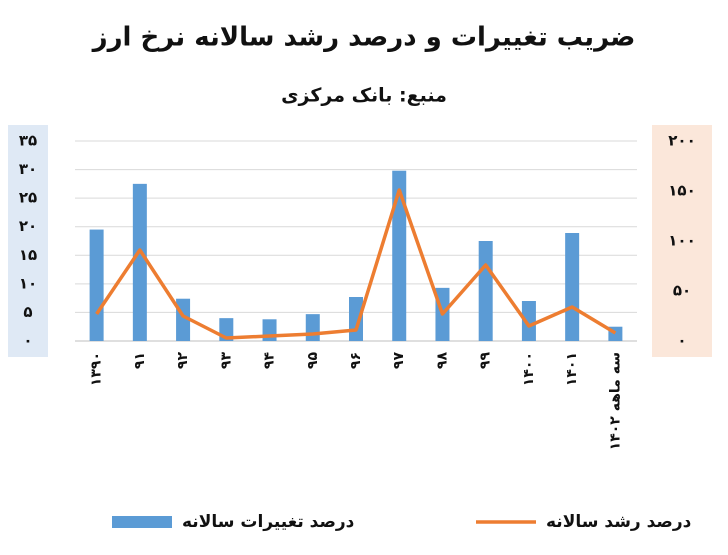 The width and height of the screenshot is (728, 555). I want to click on x-tick-label: ۹۹, so click(486, 361).